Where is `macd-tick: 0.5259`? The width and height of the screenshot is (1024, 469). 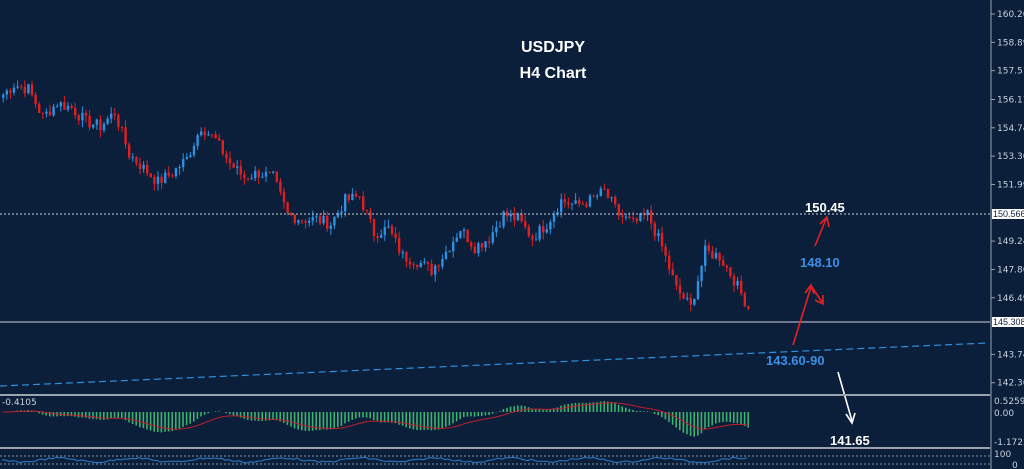 macd-tick: 0.5259 is located at coordinates (1009, 402).